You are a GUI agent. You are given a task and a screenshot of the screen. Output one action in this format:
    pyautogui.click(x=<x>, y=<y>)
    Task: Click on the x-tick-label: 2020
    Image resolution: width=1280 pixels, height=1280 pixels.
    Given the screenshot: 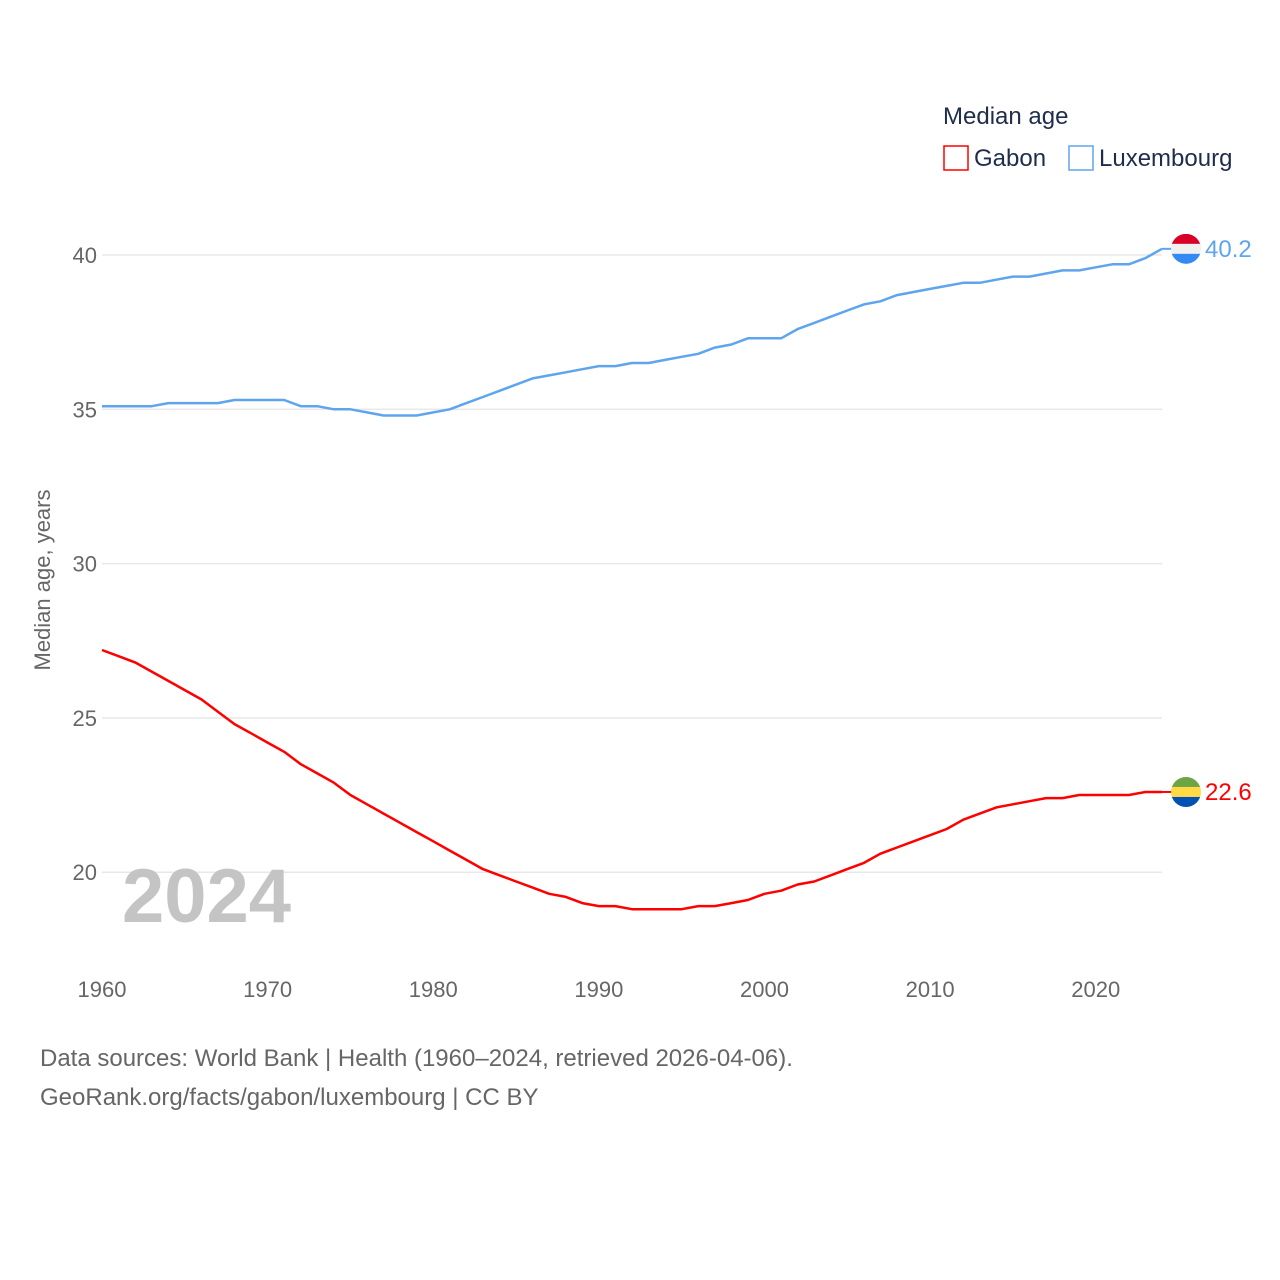 What is the action you would take?
    pyautogui.click(x=1095, y=989)
    